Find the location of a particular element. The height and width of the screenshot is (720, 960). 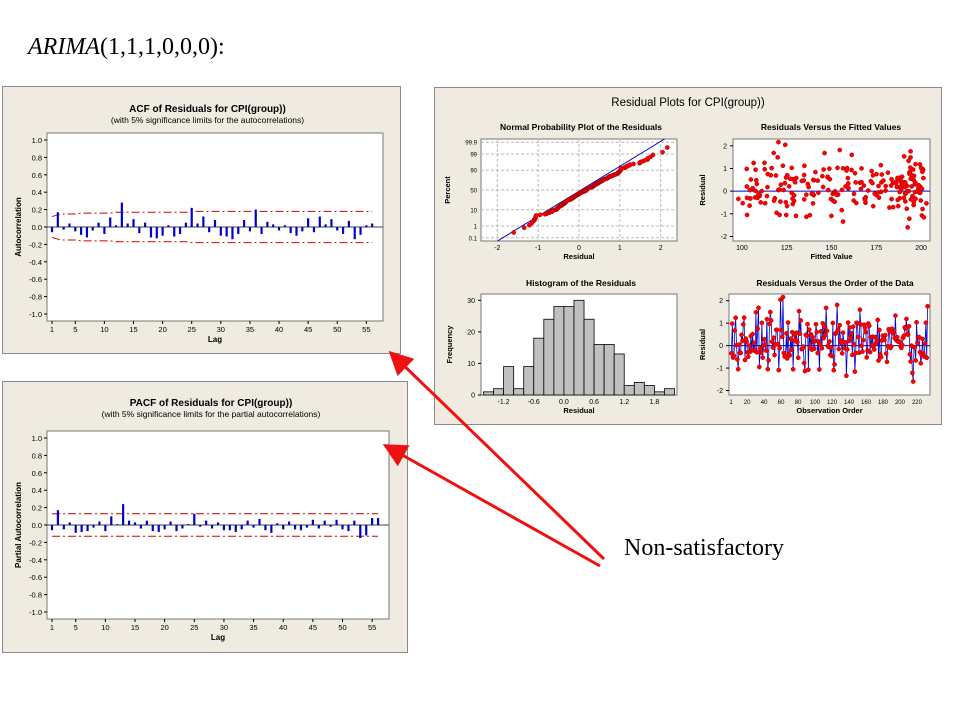

histogram-xtick-label: 0.6 is located at coordinates (594, 402).